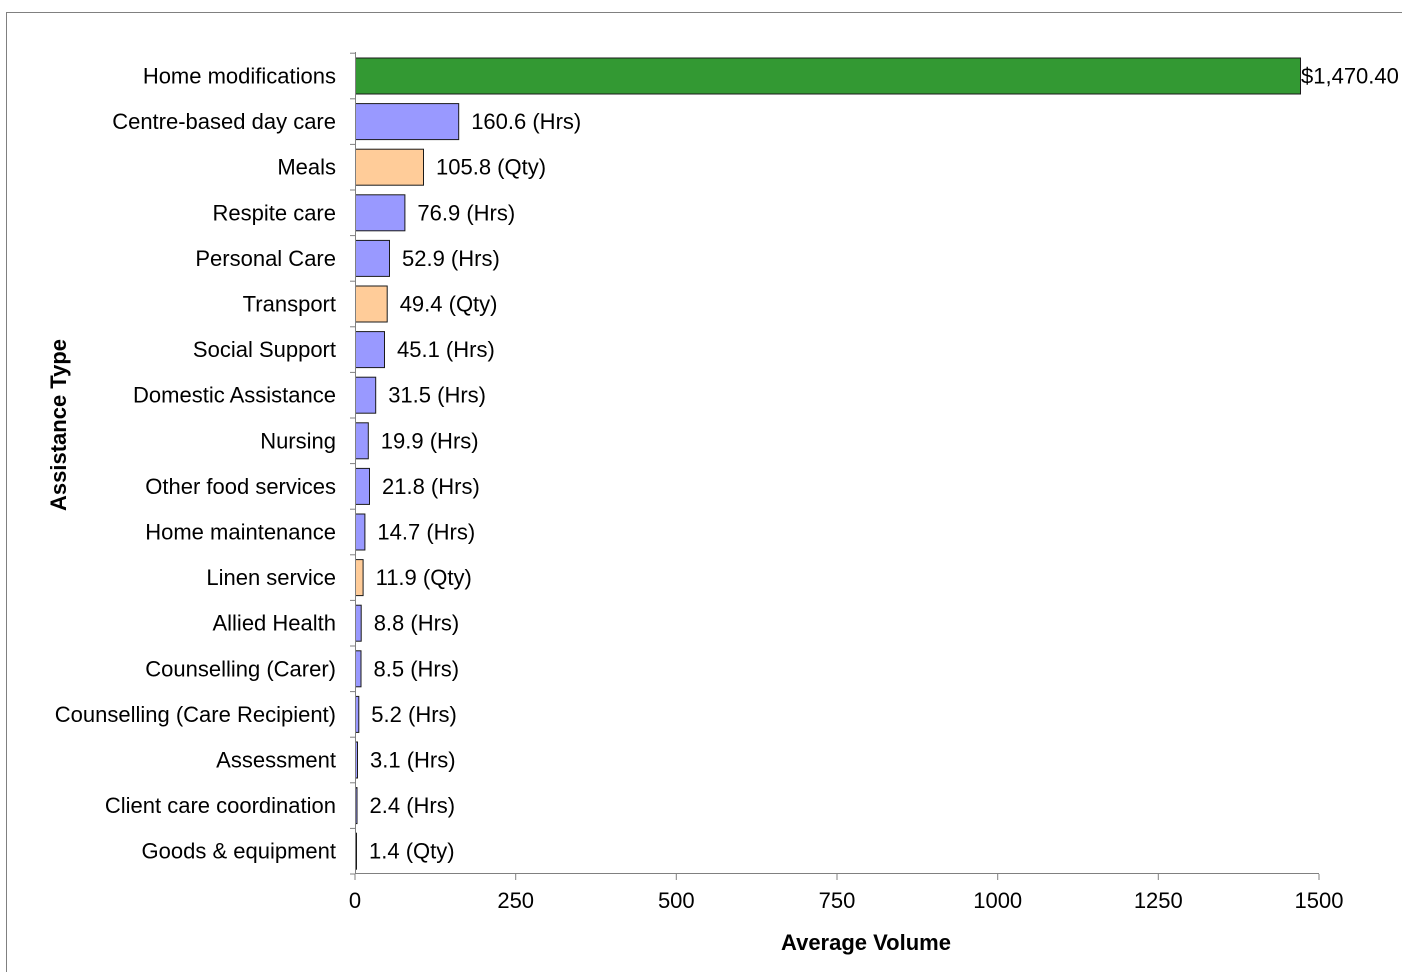 This screenshot has height=972, width=1402. Describe the element at coordinates (431, 486) in the screenshot. I see `data-label: 21.8 (Hrs)` at that location.